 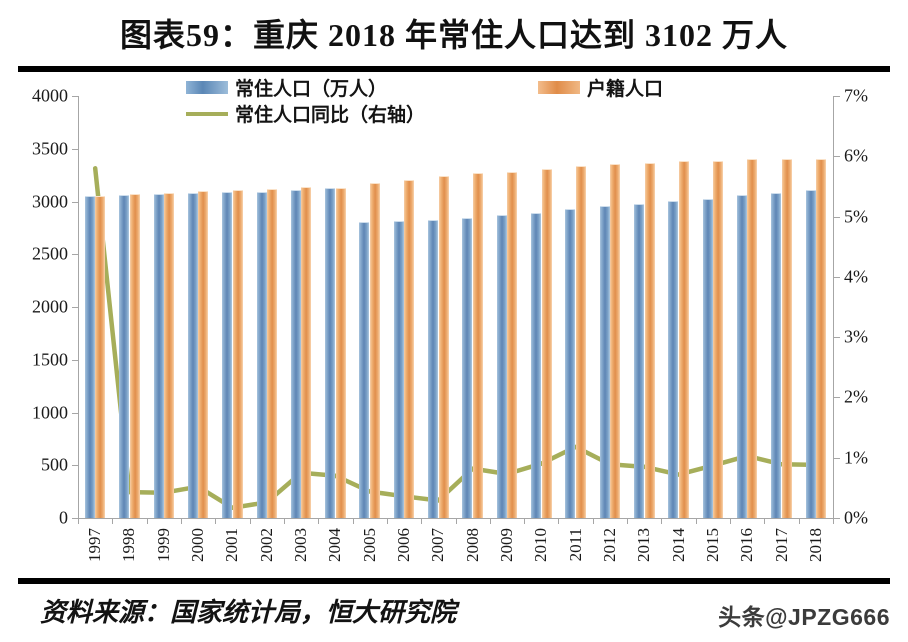 What do you see at coordinates (50, 412) in the screenshot?
I see `y-axis-left-tick-label: 1000` at bounding box center [50, 412].